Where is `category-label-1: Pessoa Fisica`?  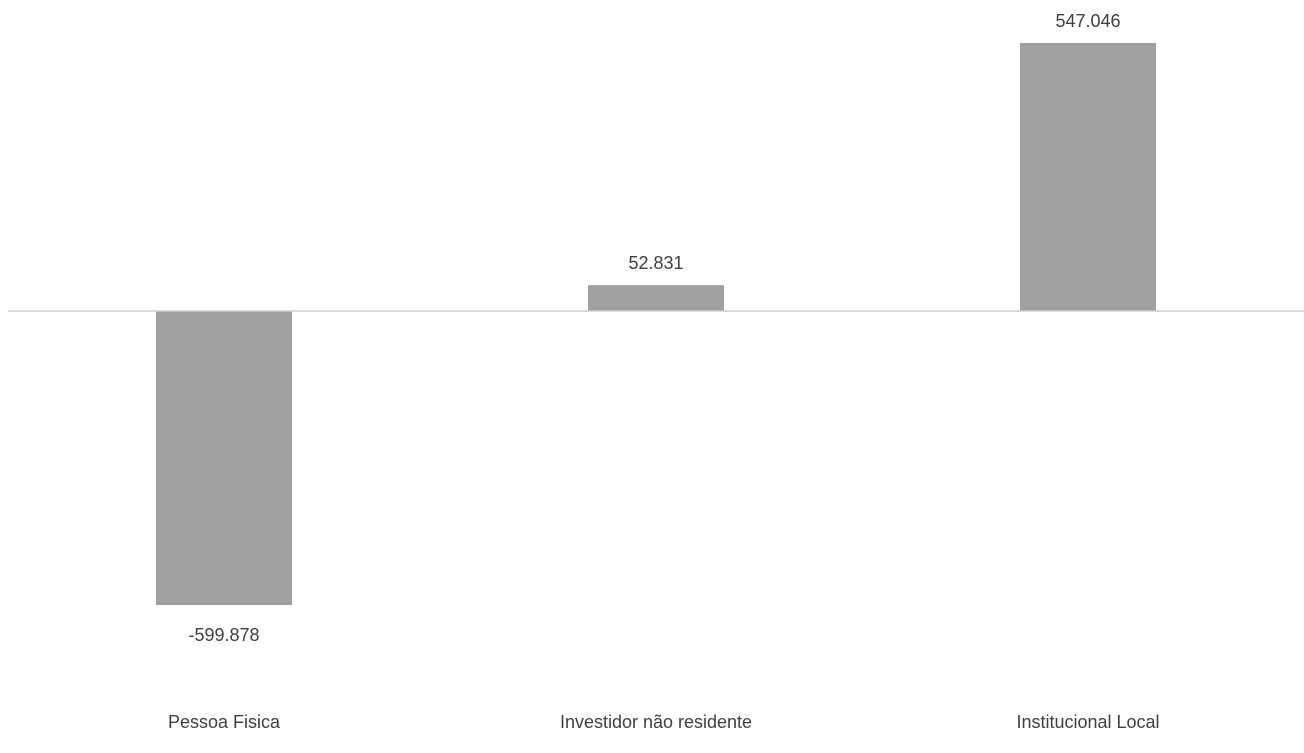 category-label-1: Pessoa Fisica is located at coordinates (224, 722).